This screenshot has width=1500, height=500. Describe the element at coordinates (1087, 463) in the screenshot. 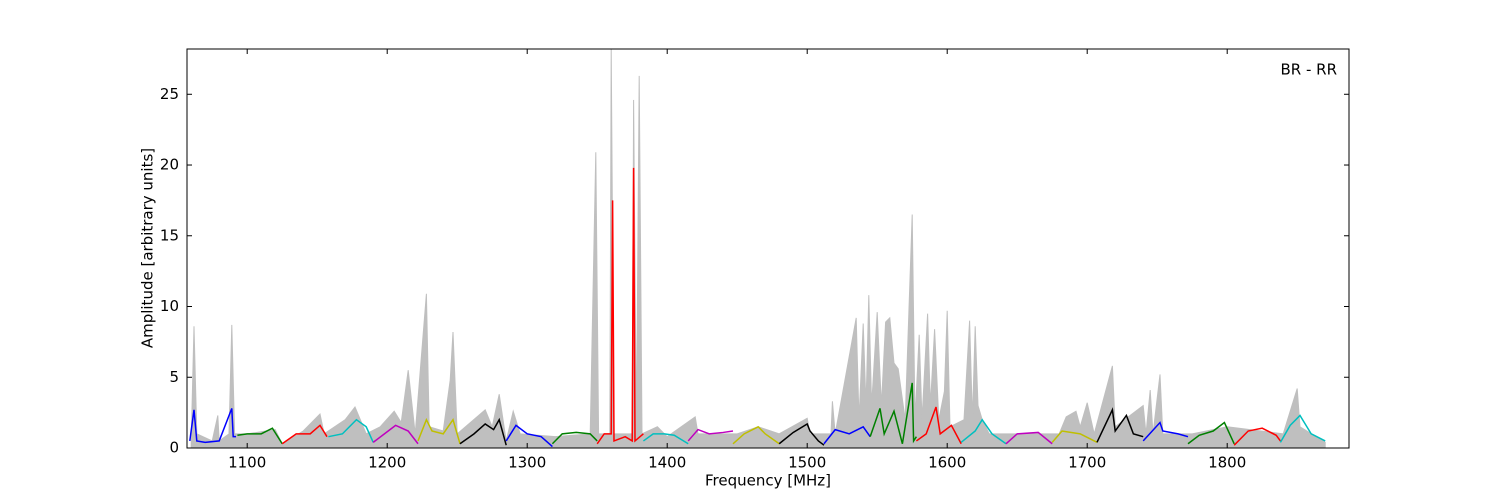

I see `x-tick-label: 1700` at that location.